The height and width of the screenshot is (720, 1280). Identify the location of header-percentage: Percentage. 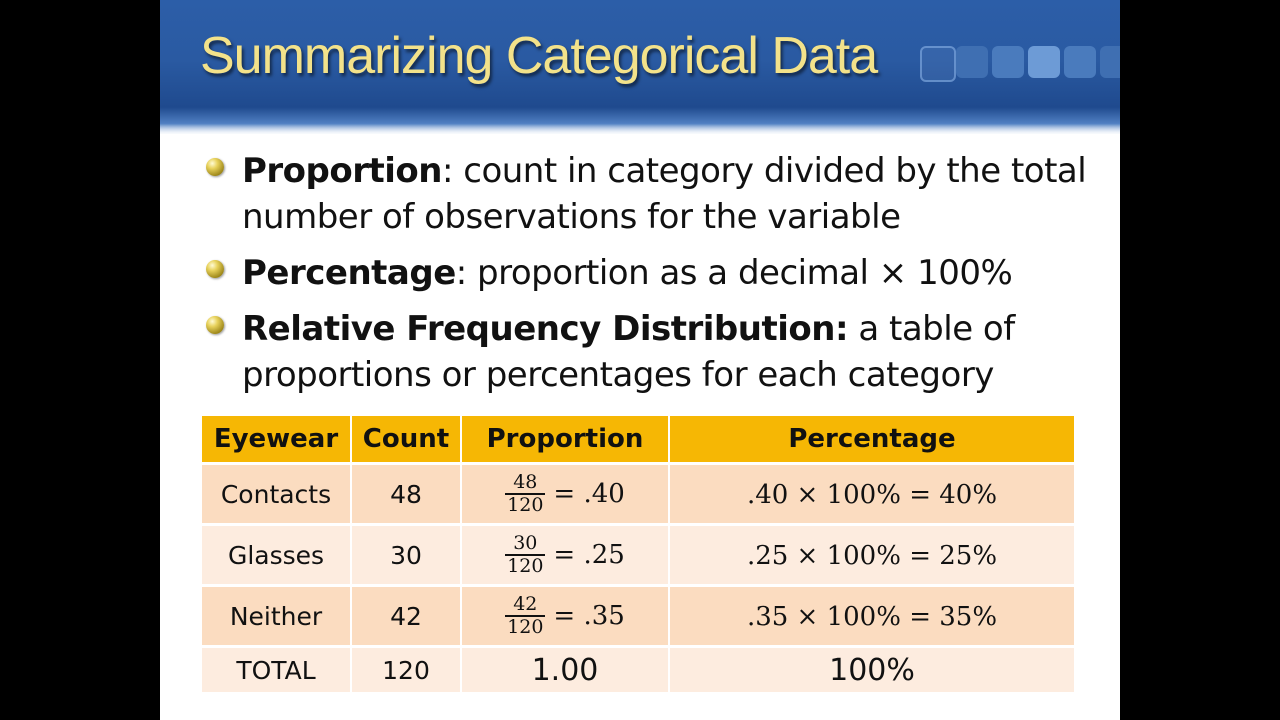
(872, 440).